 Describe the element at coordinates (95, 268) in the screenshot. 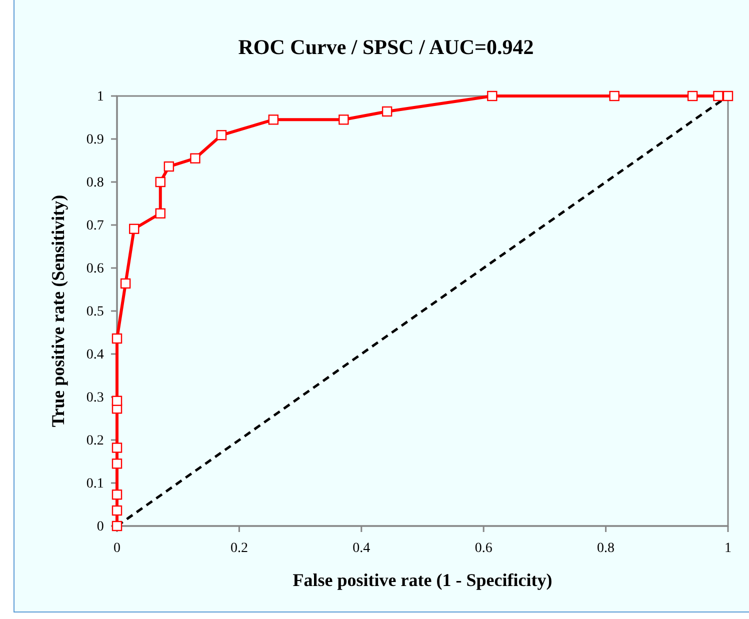

I see `y-tick-label: 0.6` at that location.